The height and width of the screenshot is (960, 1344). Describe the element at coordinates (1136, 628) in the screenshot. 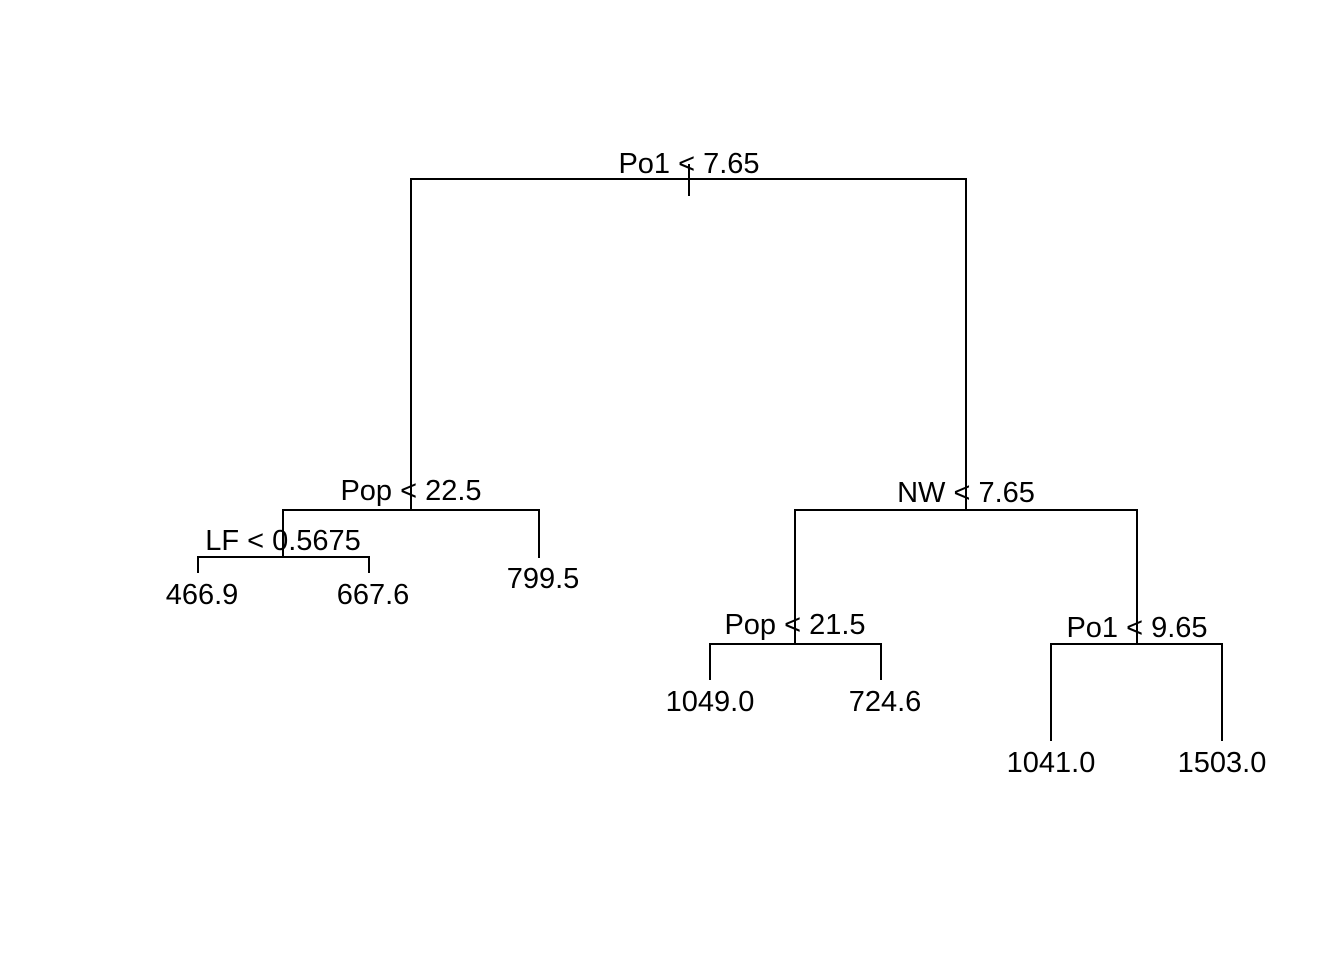

I see `split-label-po1-9-65: Po1 < 9.65` at that location.